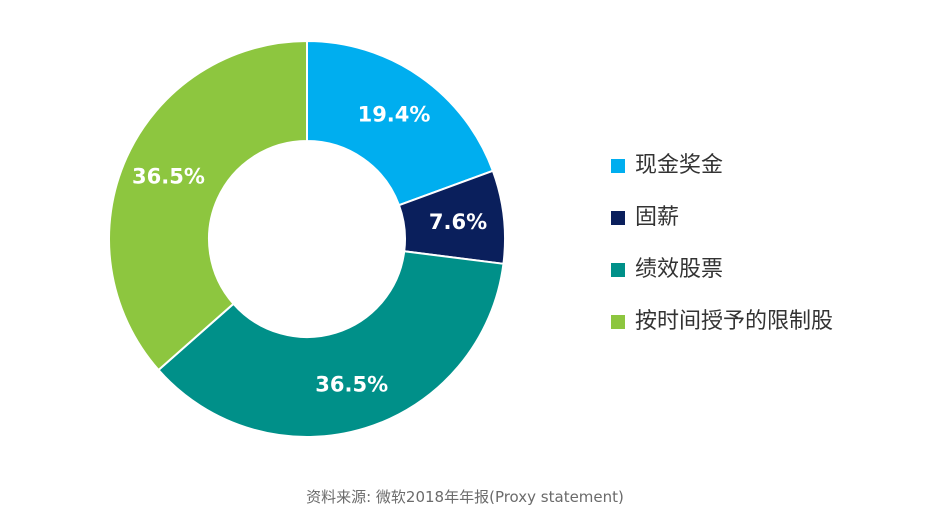 This screenshot has width=930, height=523. I want to click on slice-cash-bonus, so click(400, 123).